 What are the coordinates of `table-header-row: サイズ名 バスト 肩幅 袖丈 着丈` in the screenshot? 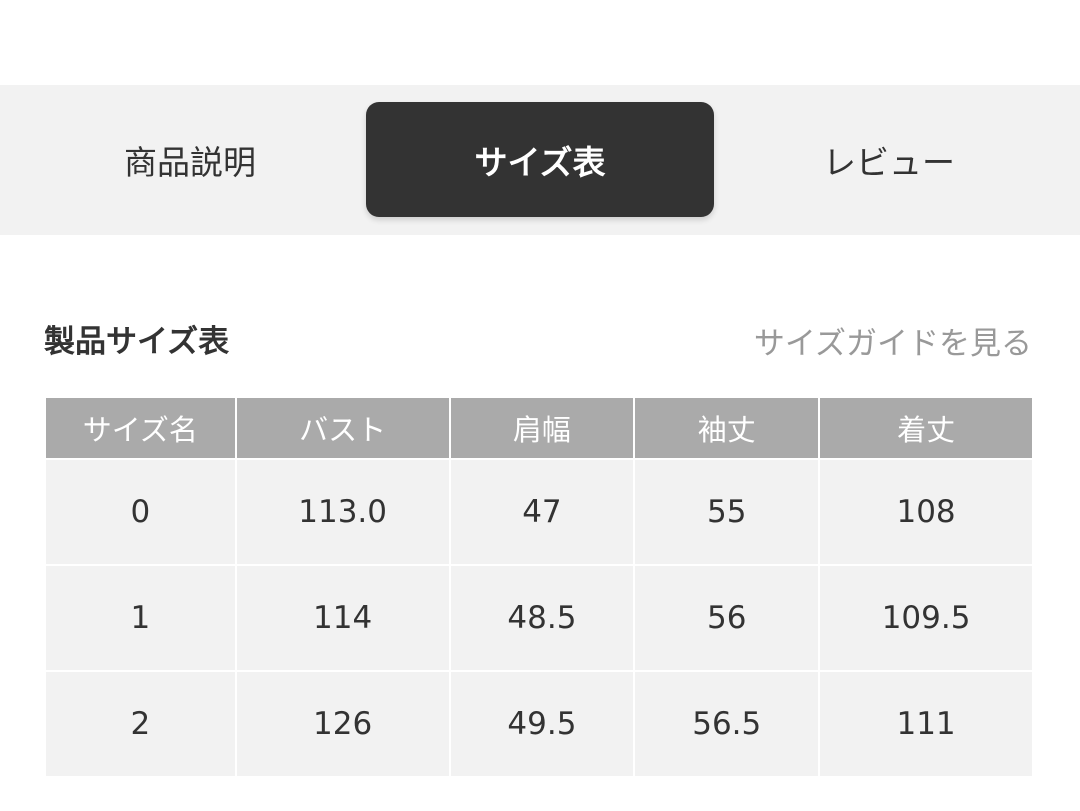 It's located at (540, 428).